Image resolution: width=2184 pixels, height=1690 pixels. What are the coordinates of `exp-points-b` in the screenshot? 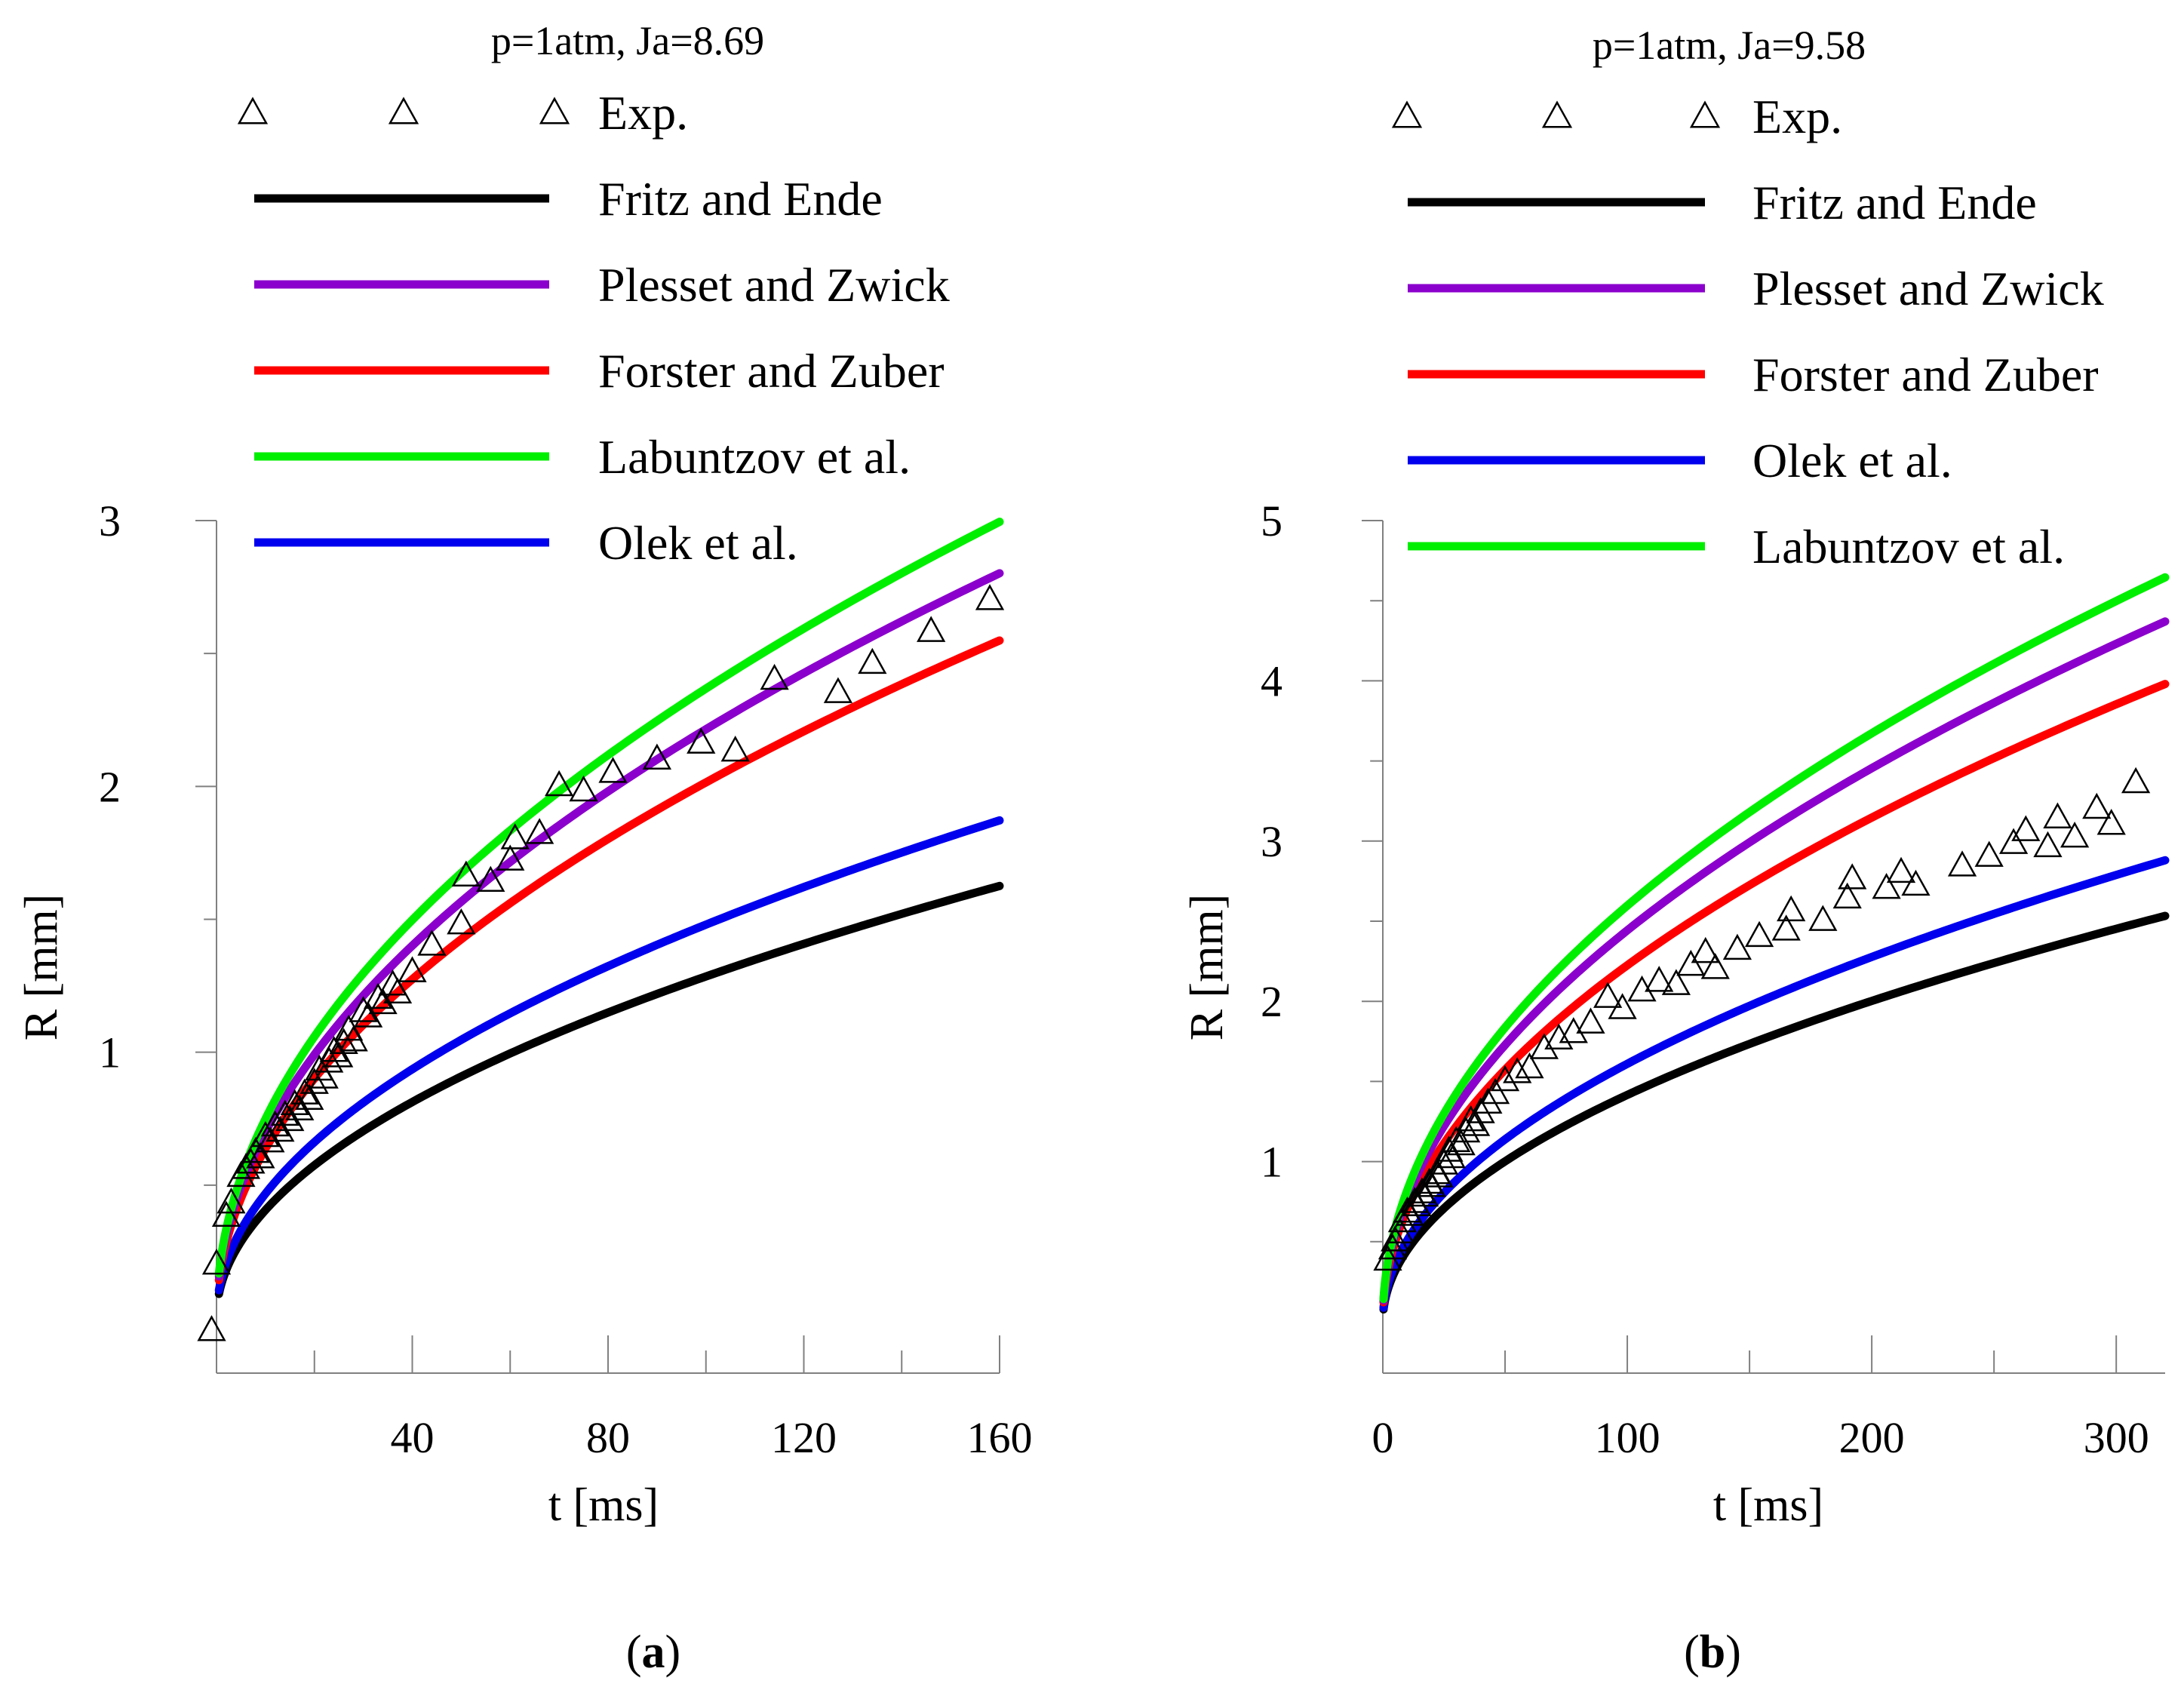 It's located at (1762, 1019).